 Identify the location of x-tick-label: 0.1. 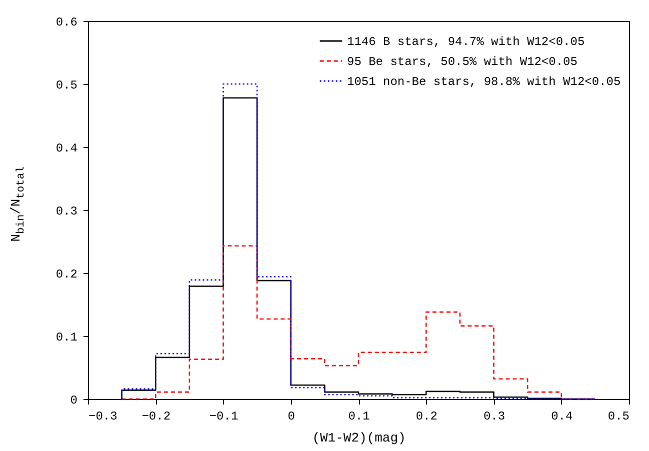
(359, 417).